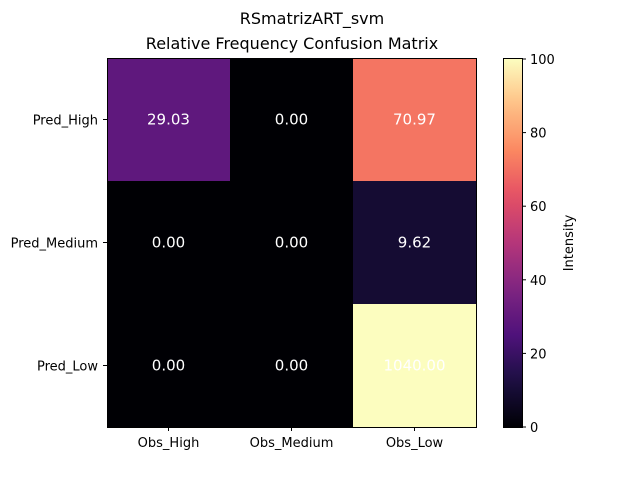  I want to click on y-tick-label: Pred_Low, so click(67, 367).